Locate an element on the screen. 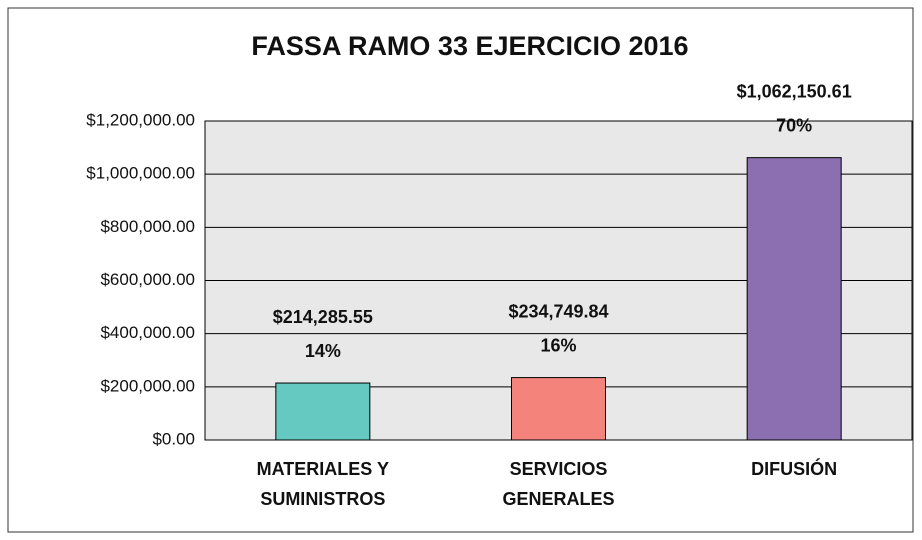  x-tick-label-line: SERVICIOS is located at coordinates (559, 469).